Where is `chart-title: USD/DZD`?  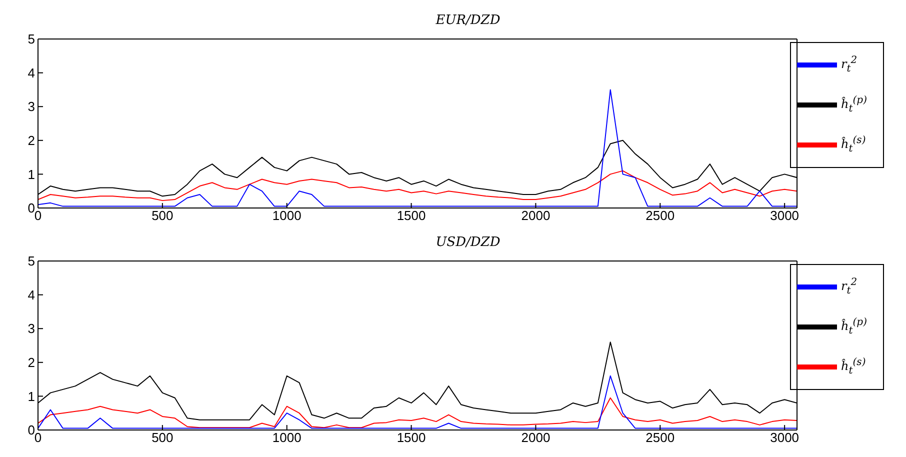
chart-title: USD/DZD is located at coordinates (468, 242).